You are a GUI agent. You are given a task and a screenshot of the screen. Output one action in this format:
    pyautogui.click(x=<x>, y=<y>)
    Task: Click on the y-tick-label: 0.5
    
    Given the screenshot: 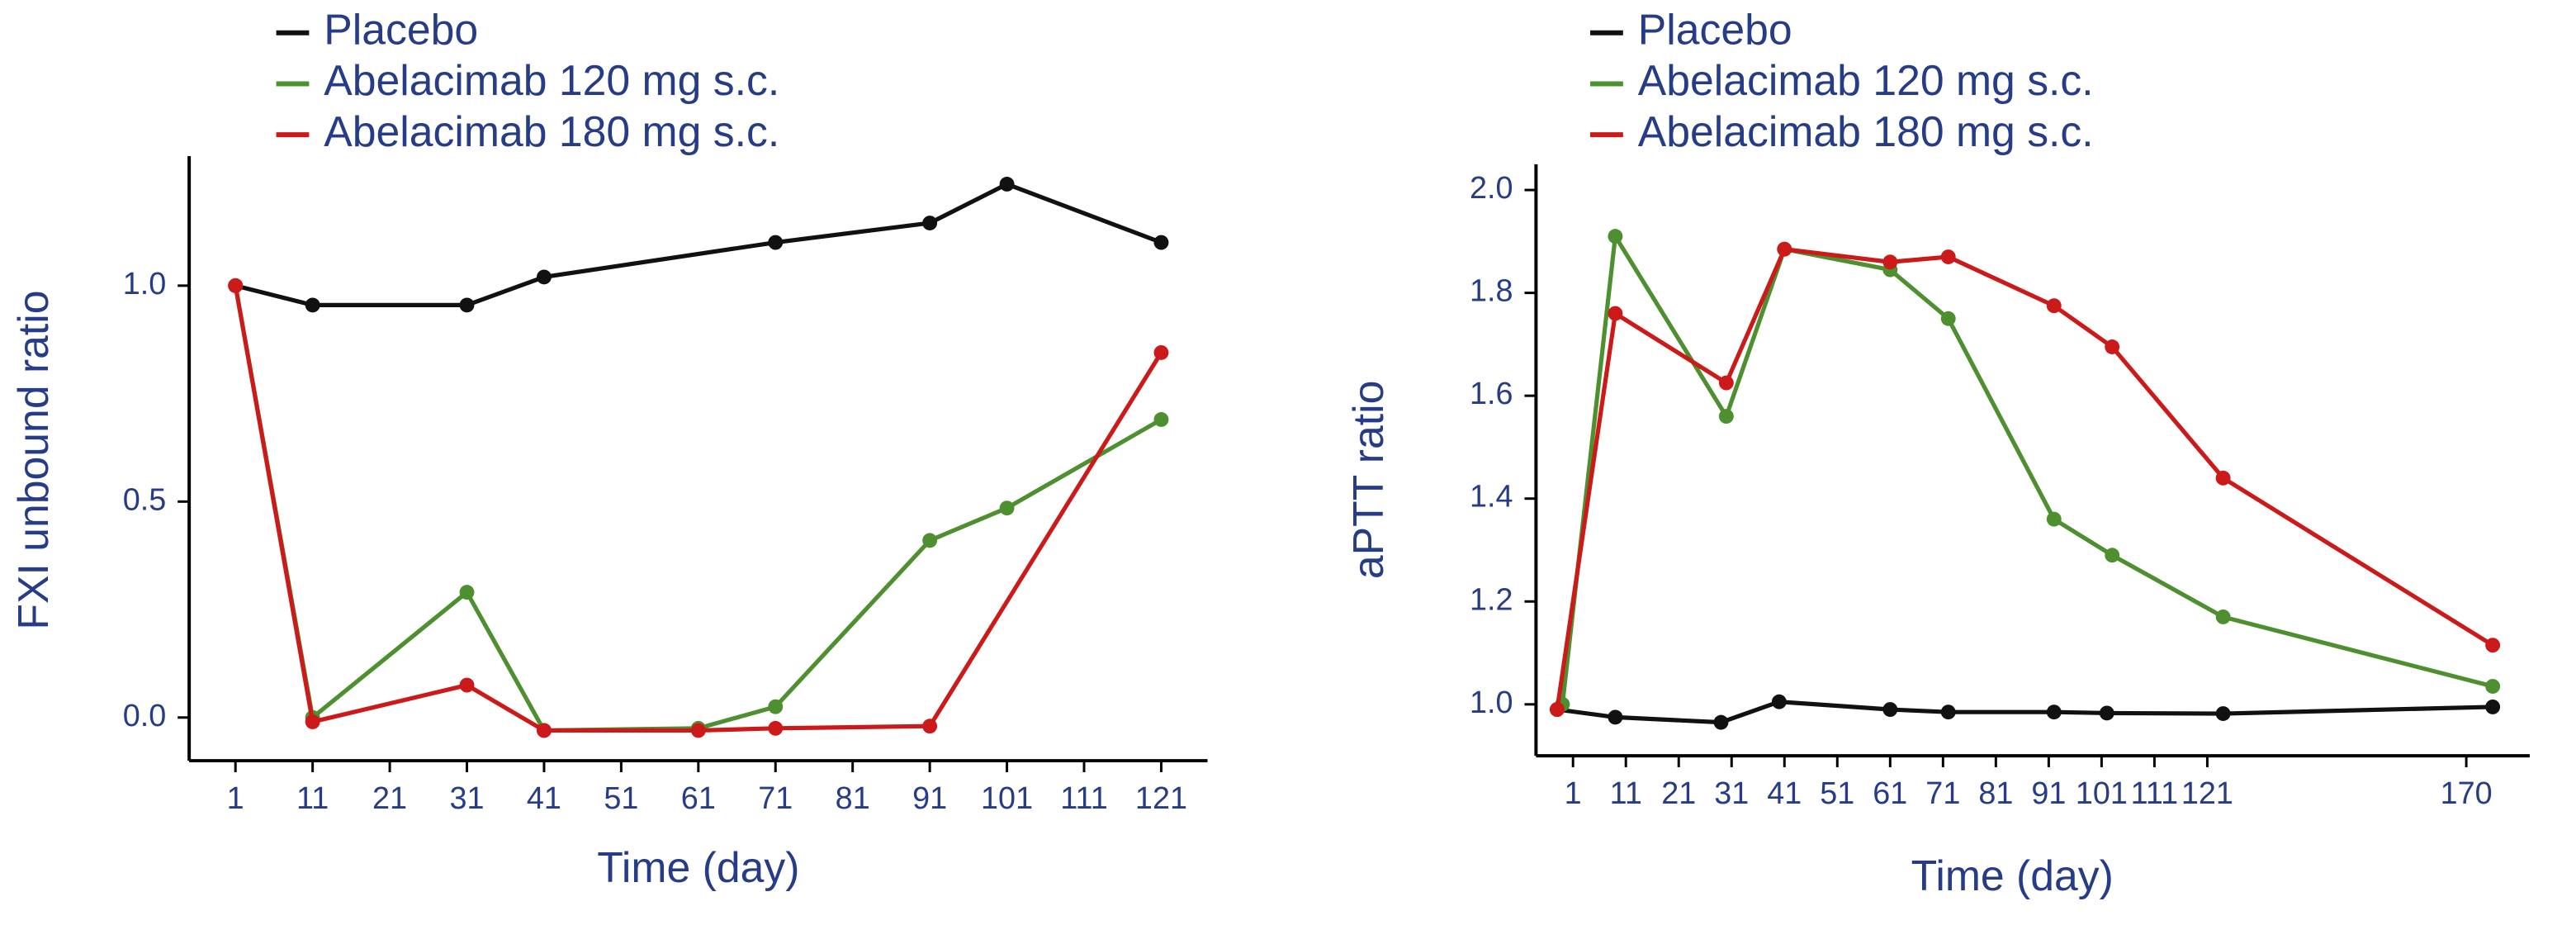 What is the action you would take?
    pyautogui.click(x=145, y=499)
    